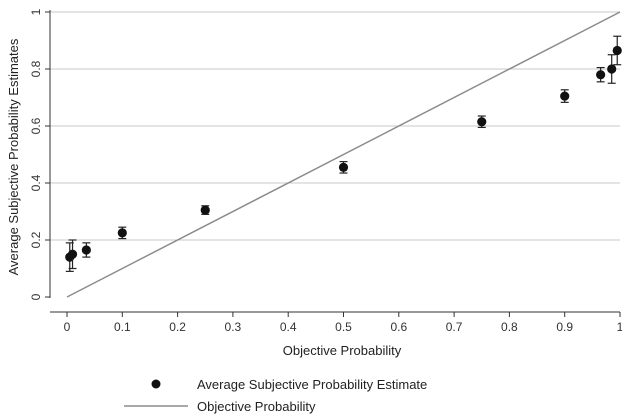  Describe the element at coordinates (398, 327) in the screenshot. I see `x-tick-label-6: 0.6` at that location.